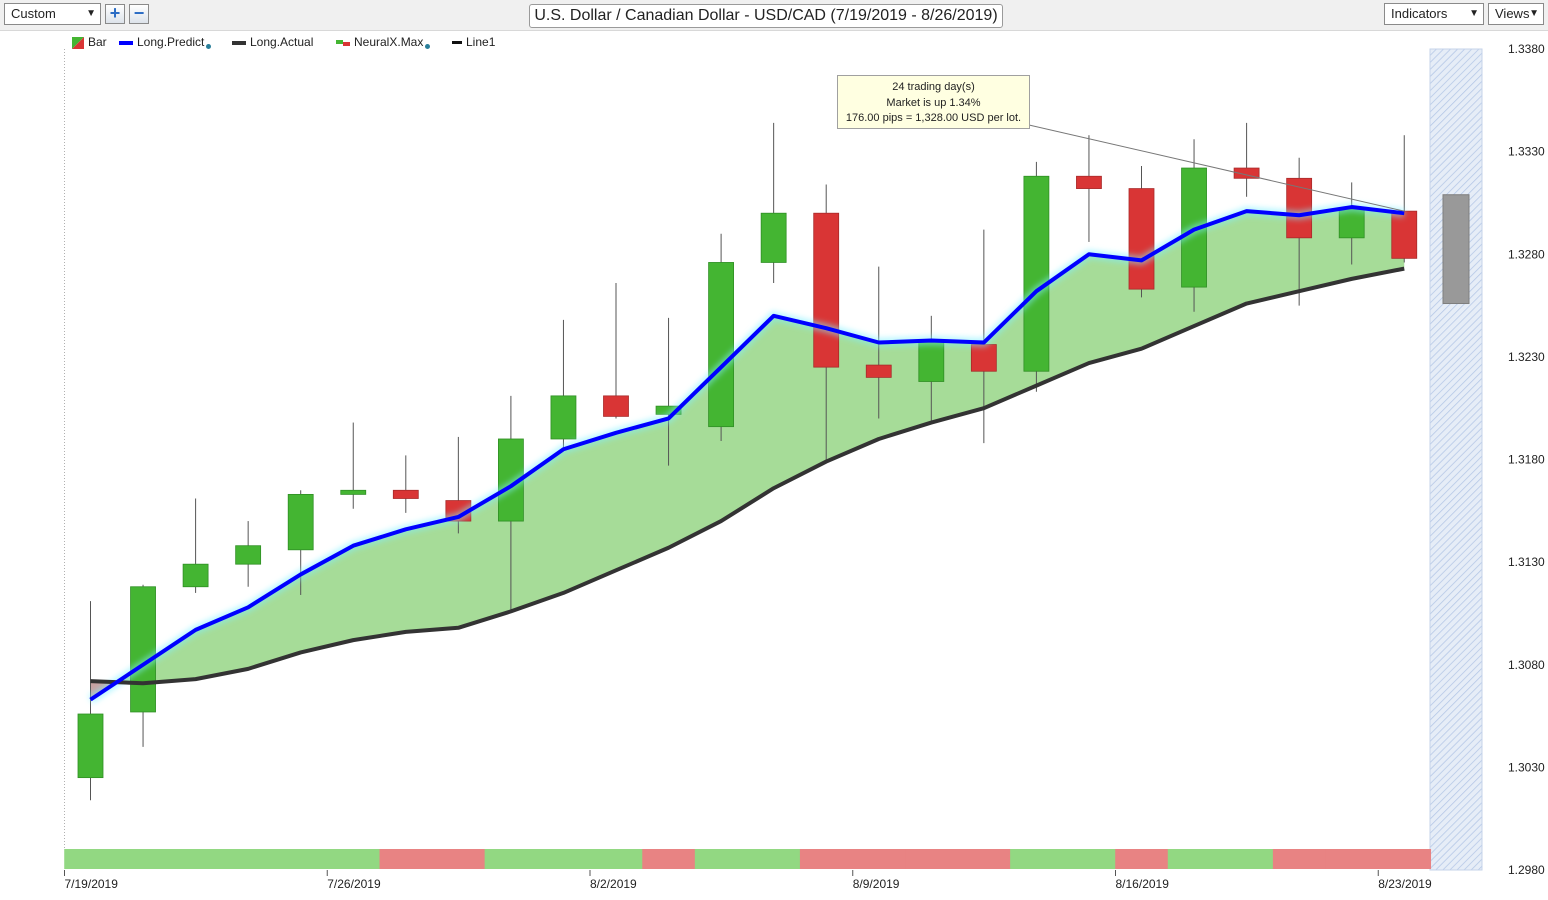 The image size is (1548, 900). I want to click on tooltip-line: 24 trading day(s), so click(933, 87).